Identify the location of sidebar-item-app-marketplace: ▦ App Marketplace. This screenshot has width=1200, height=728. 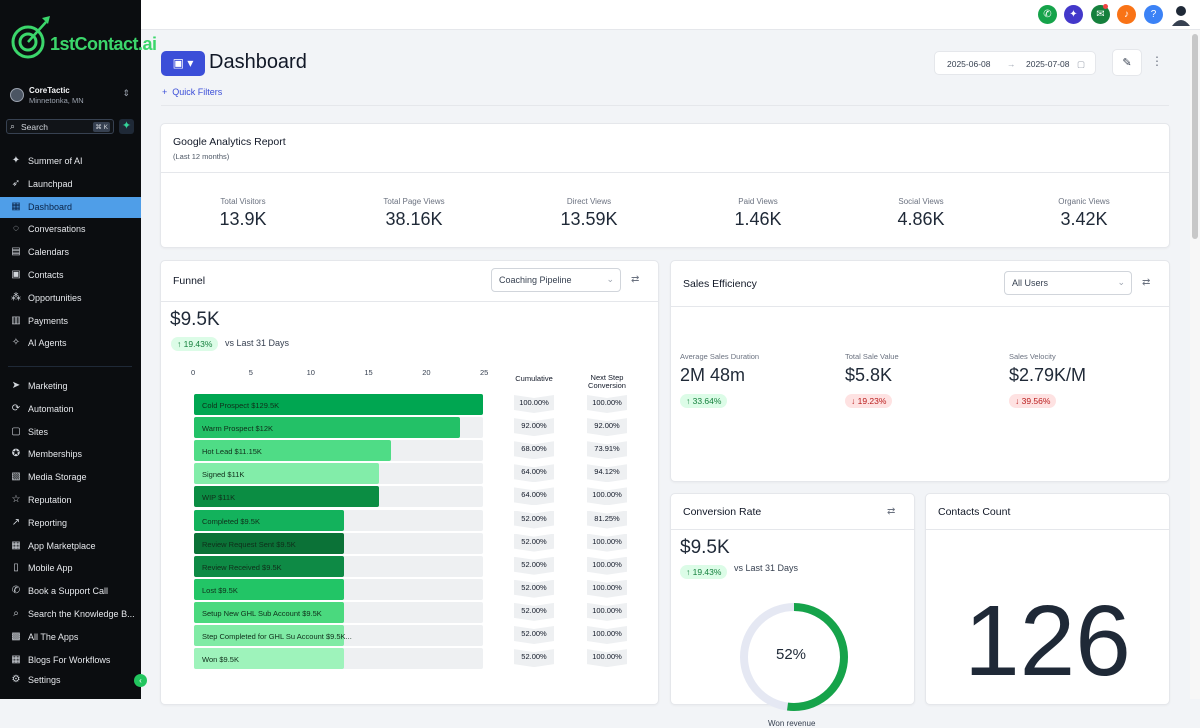
(70, 546).